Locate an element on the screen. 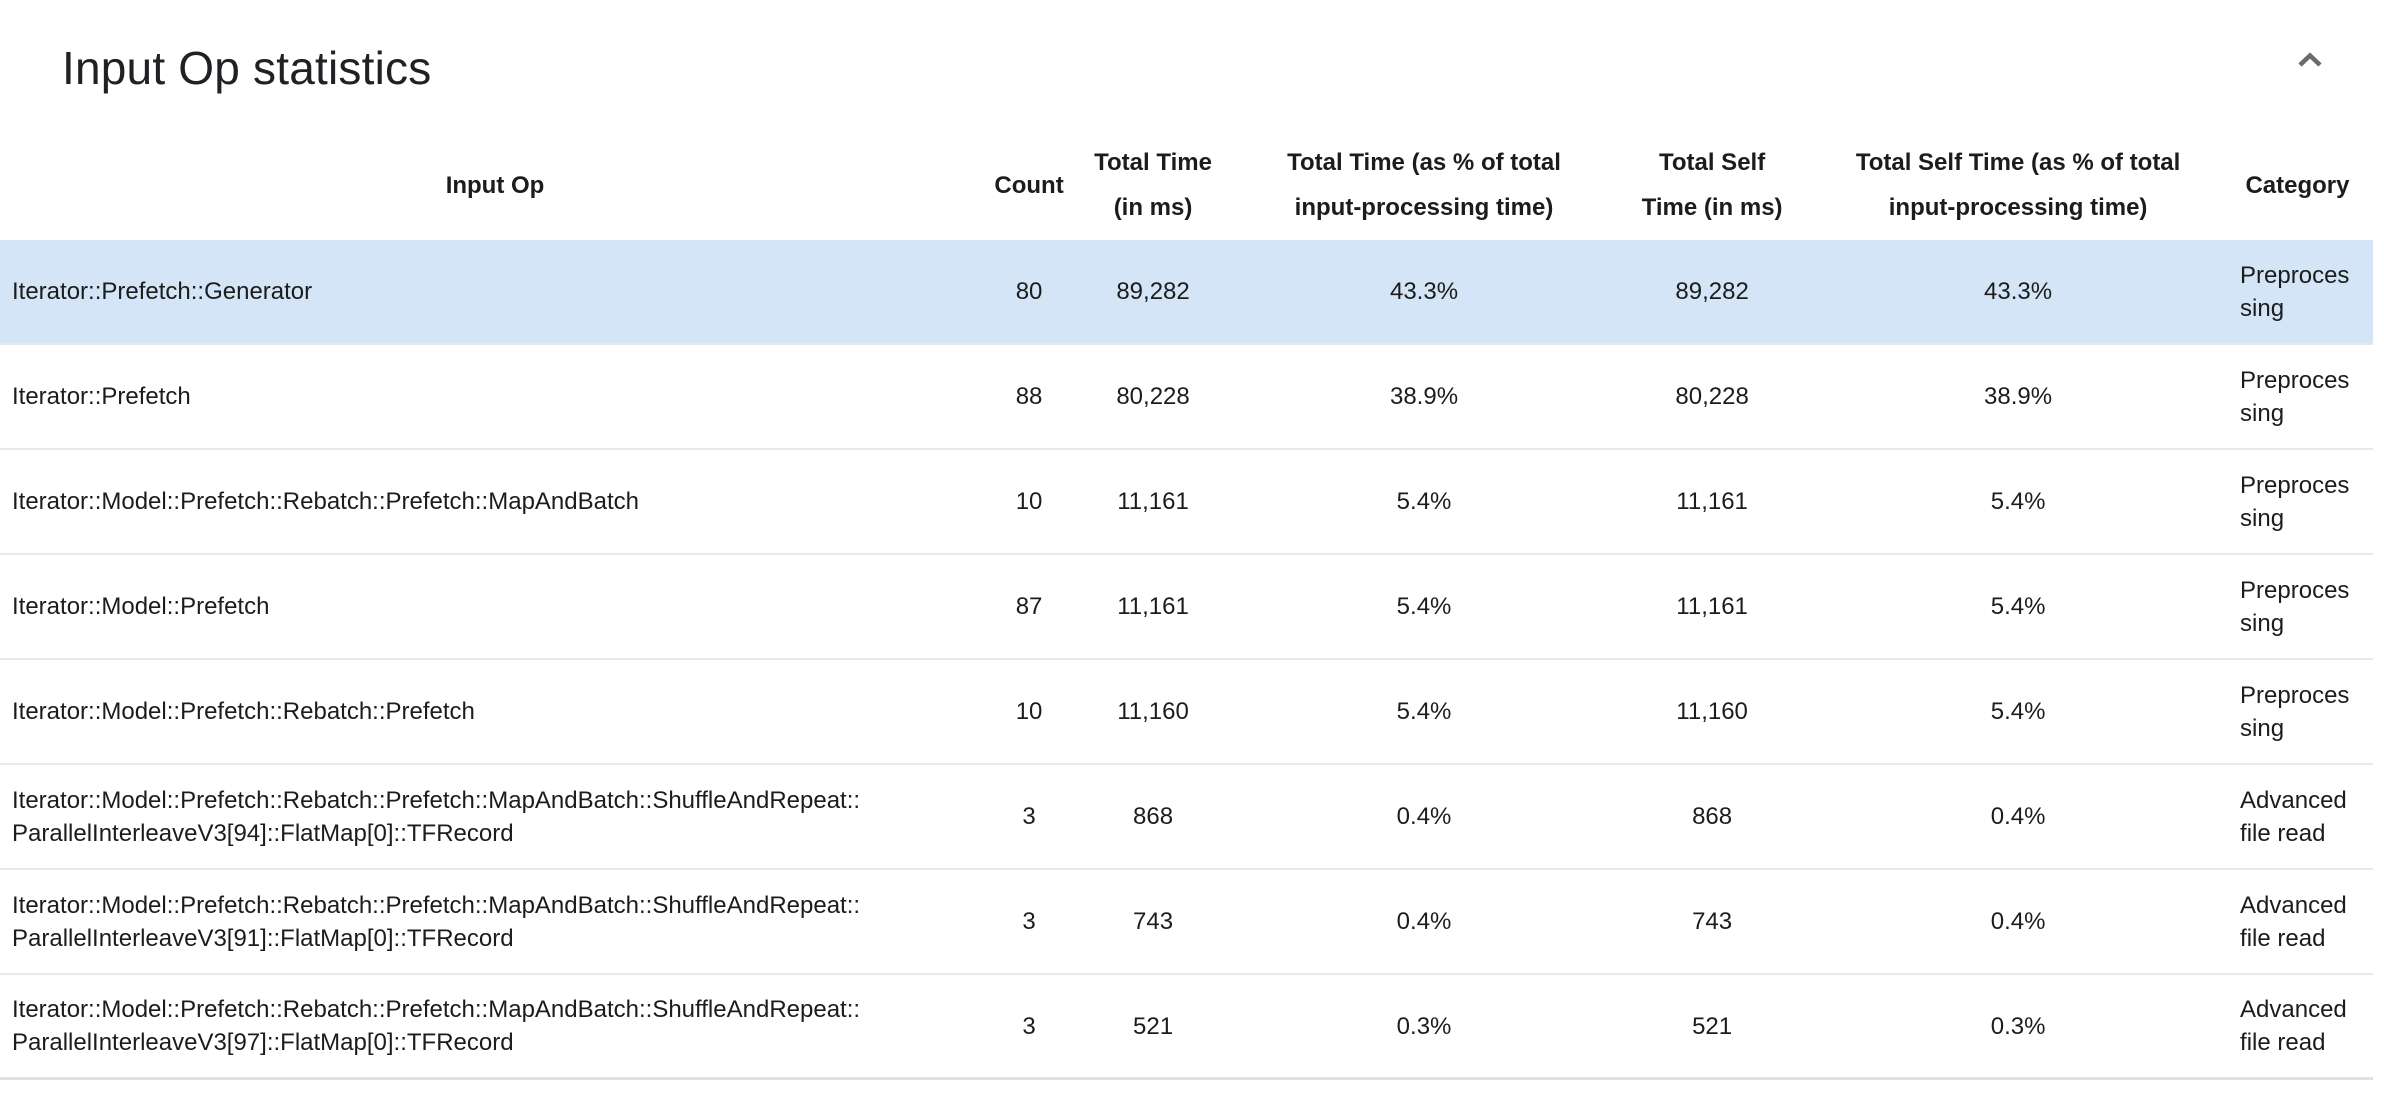 This screenshot has width=2384, height=1094. cell-total-time: 11,160 is located at coordinates (1153, 711).